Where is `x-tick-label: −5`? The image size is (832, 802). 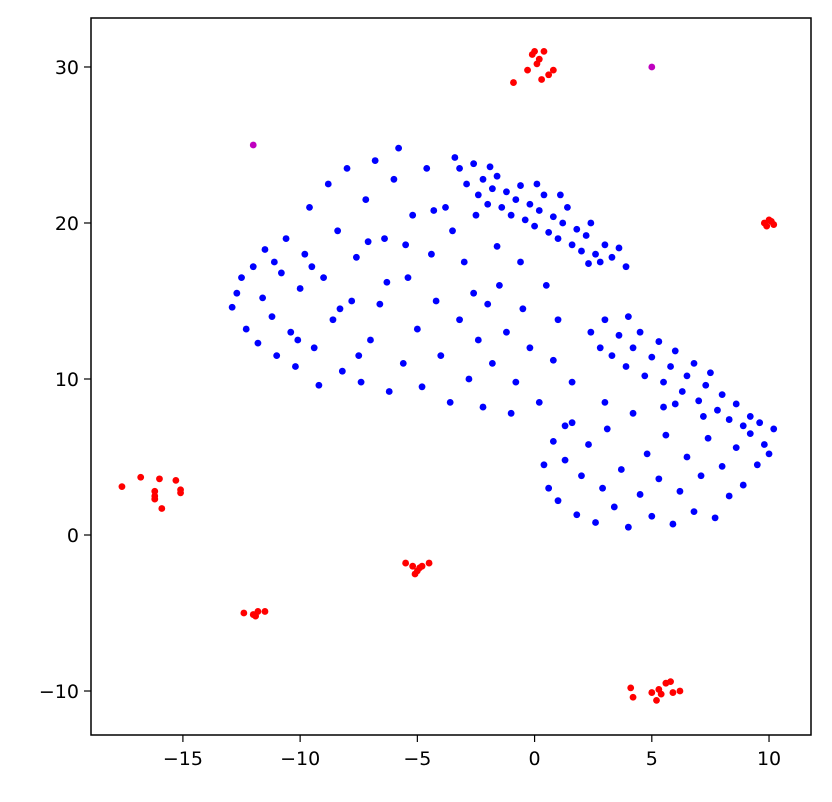
x-tick-label: −5 is located at coordinates (417, 759).